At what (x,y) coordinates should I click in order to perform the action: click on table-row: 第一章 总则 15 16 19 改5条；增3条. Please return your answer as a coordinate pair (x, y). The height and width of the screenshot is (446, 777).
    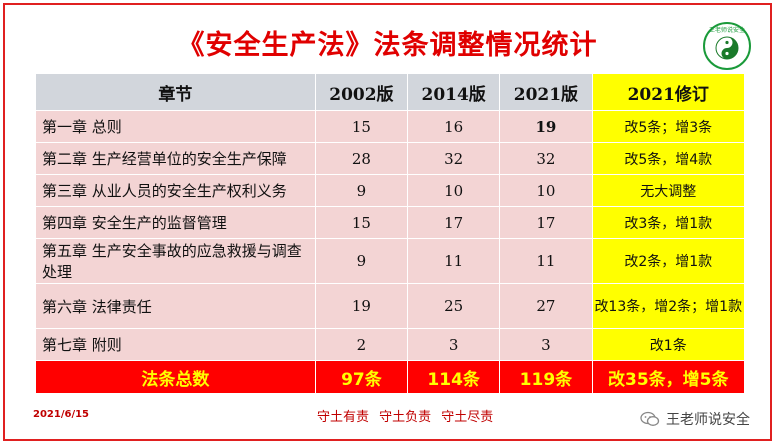
    Looking at the image, I should click on (390, 126).